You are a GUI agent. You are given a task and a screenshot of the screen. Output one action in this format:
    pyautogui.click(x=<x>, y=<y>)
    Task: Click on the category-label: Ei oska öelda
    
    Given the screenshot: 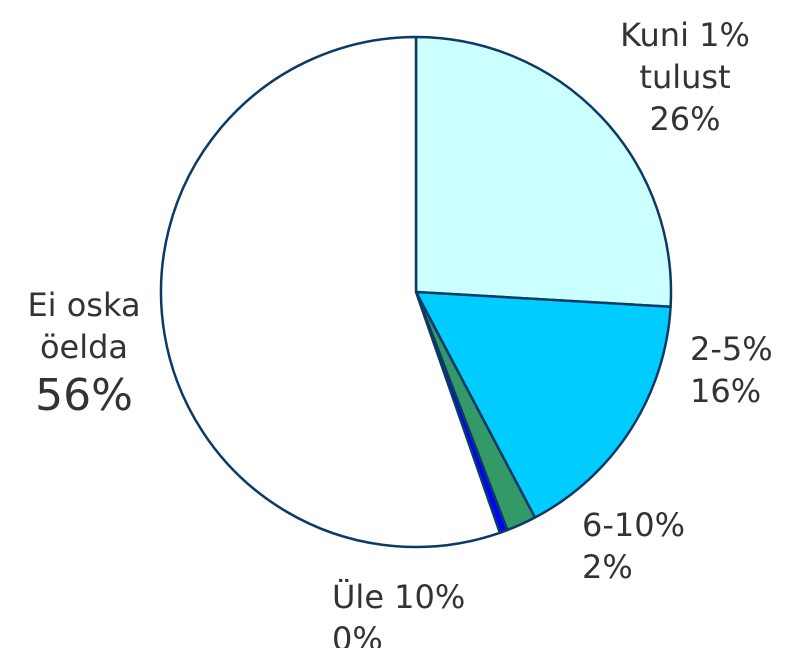 What is the action you would take?
    pyautogui.click(x=84, y=326)
    